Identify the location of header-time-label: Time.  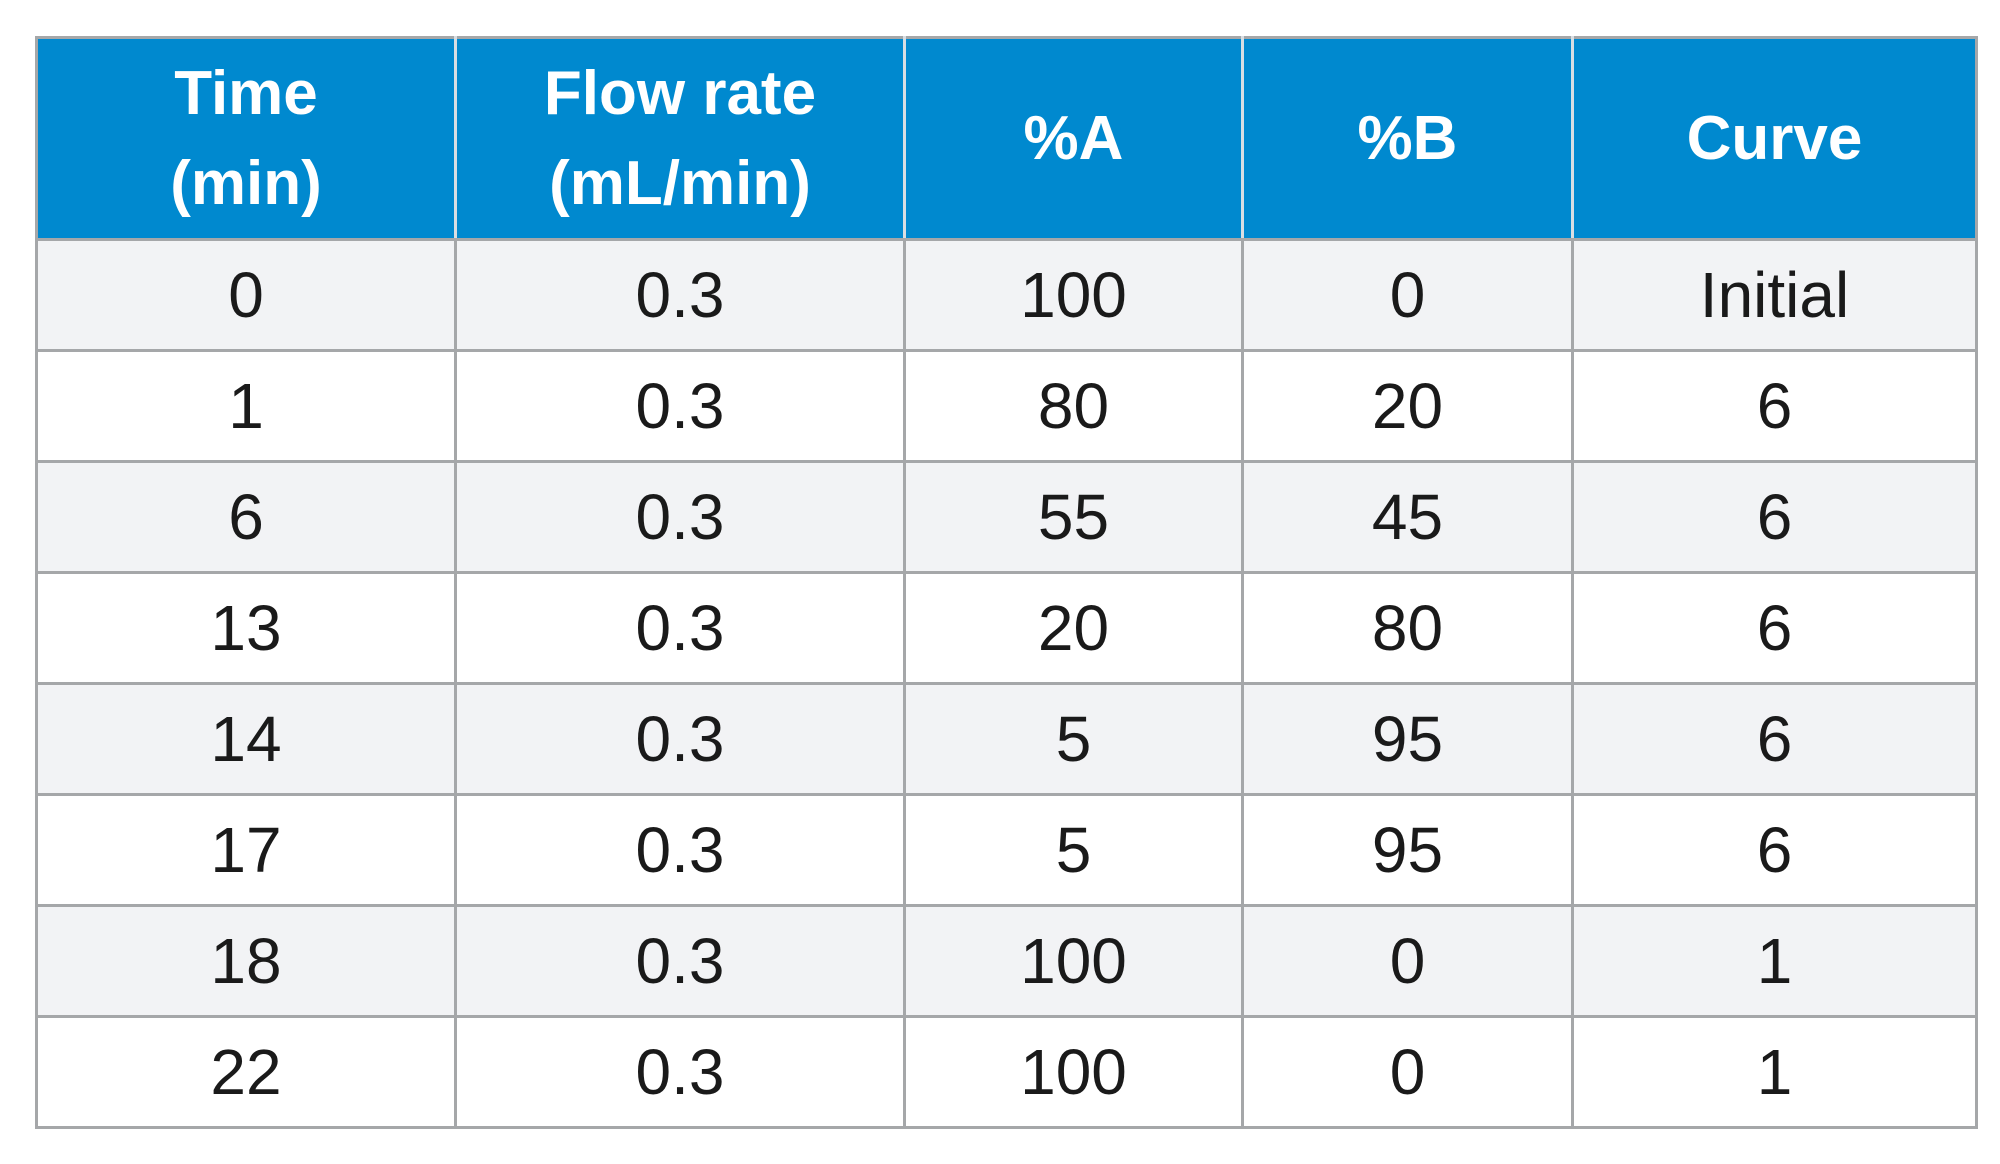
(246, 93).